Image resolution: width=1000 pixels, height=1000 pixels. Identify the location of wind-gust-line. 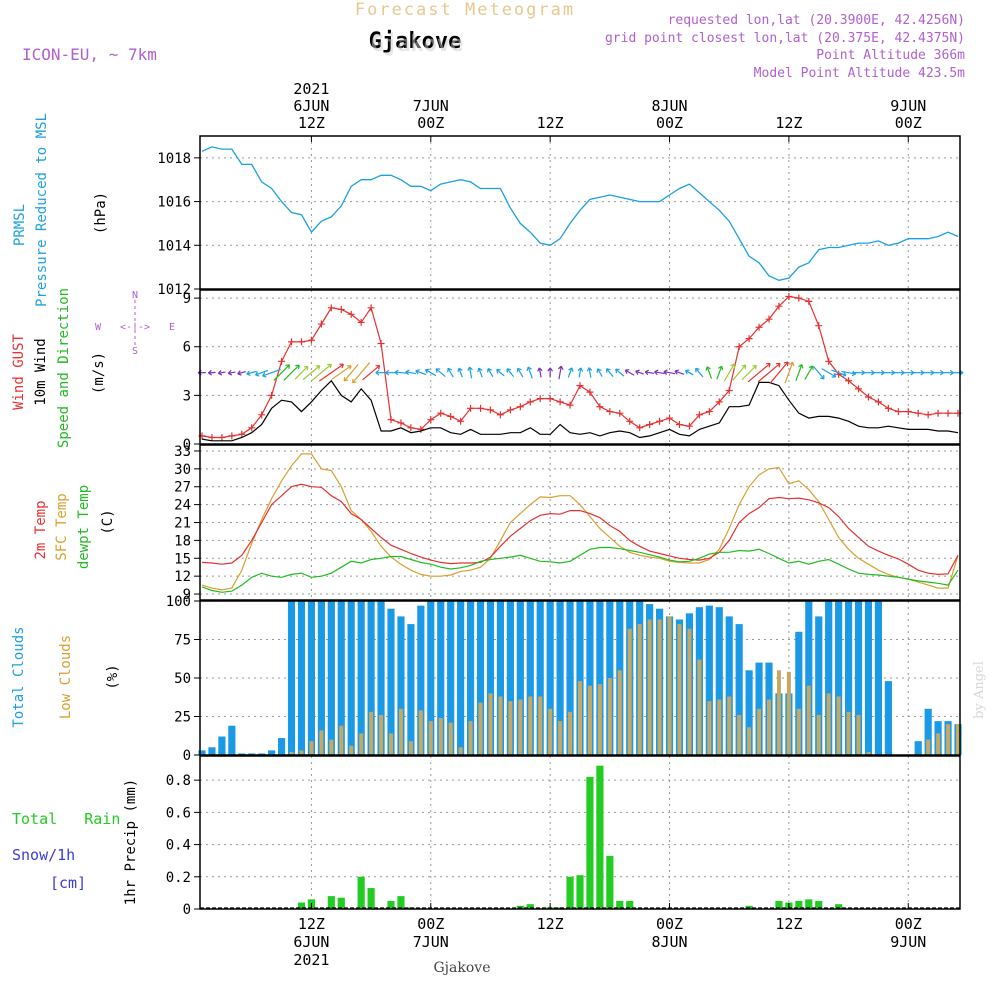
(579, 367).